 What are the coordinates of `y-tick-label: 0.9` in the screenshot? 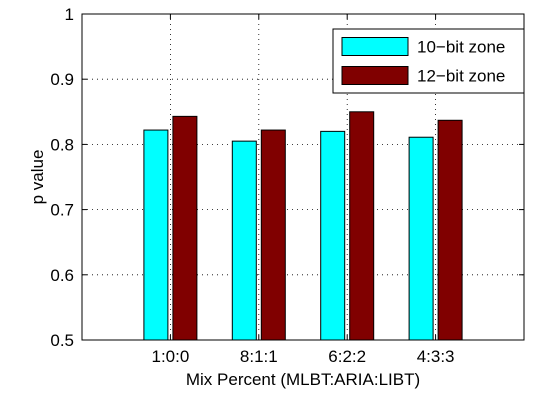 It's located at (62, 79).